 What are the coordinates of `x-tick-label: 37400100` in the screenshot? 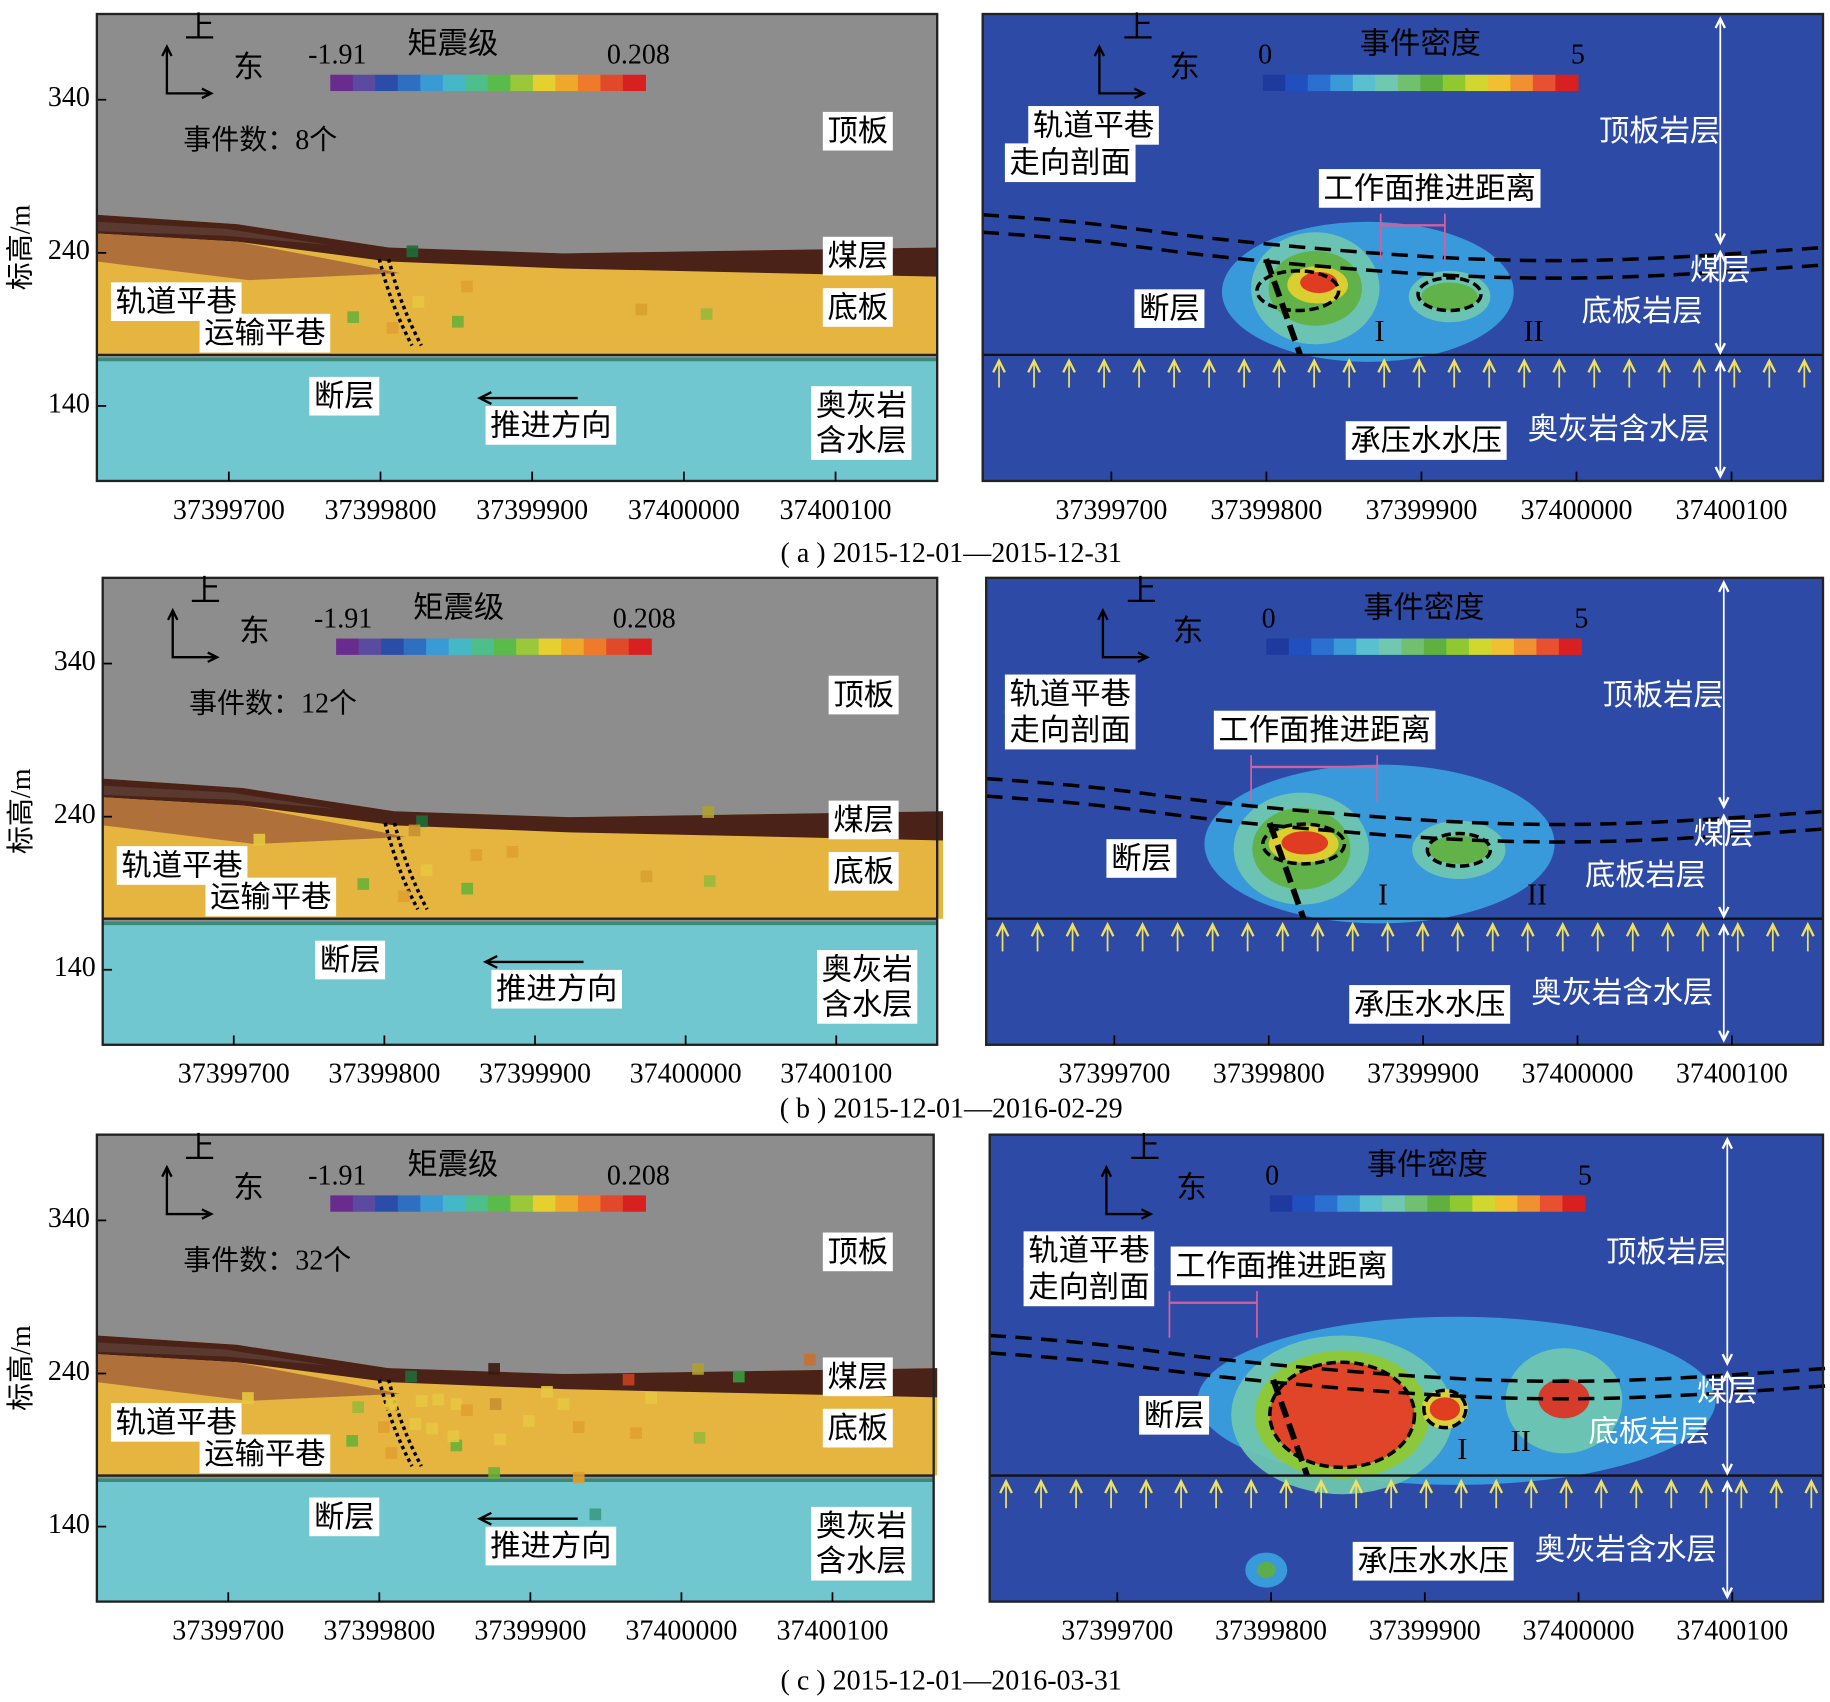 It's located at (836, 1074).